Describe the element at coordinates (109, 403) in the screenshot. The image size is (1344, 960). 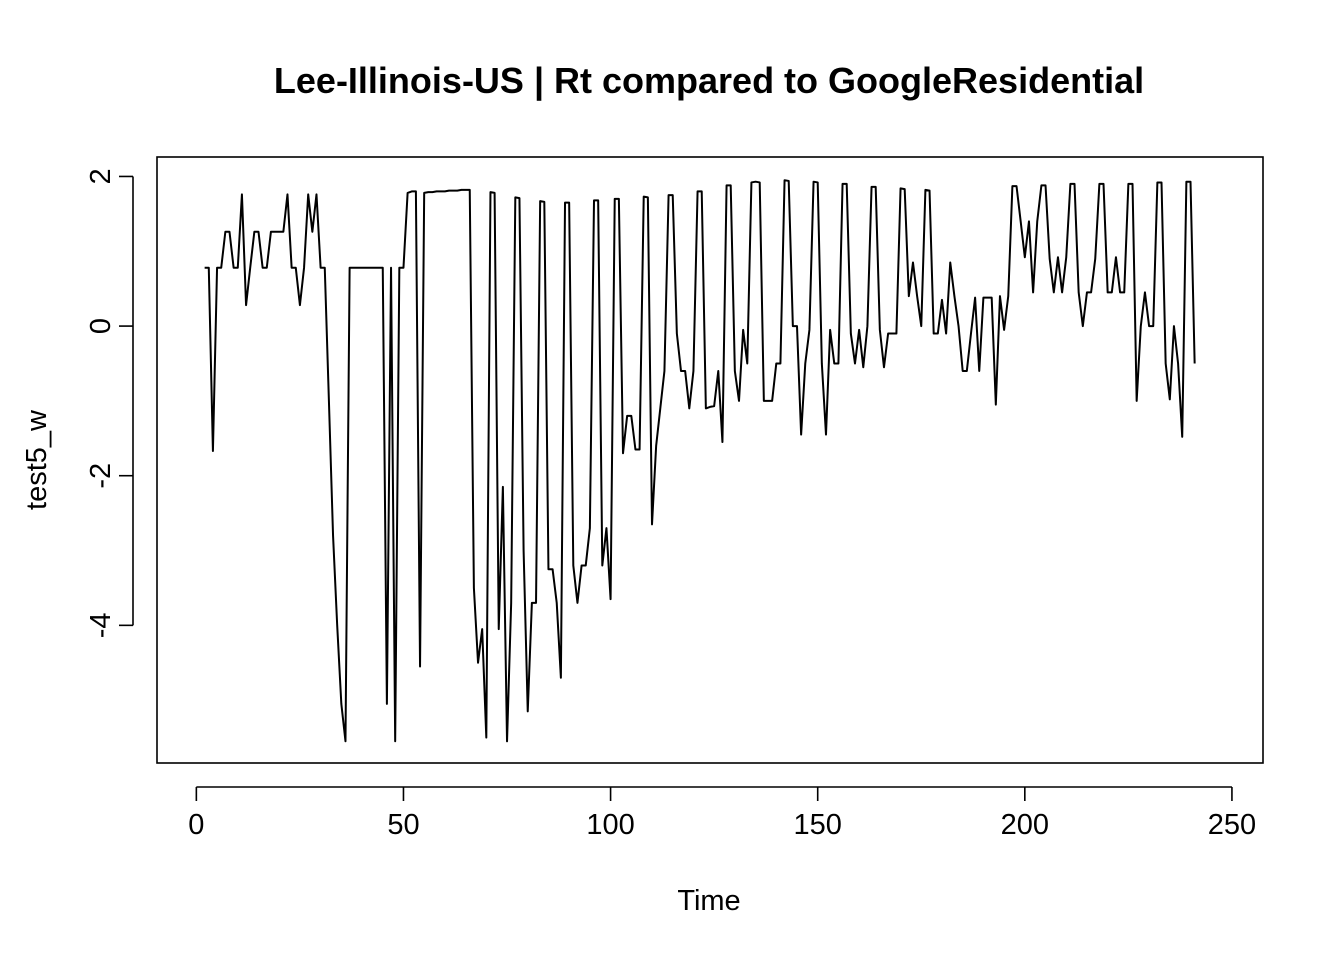
I see `y-axis: -4 -2 0 2` at that location.